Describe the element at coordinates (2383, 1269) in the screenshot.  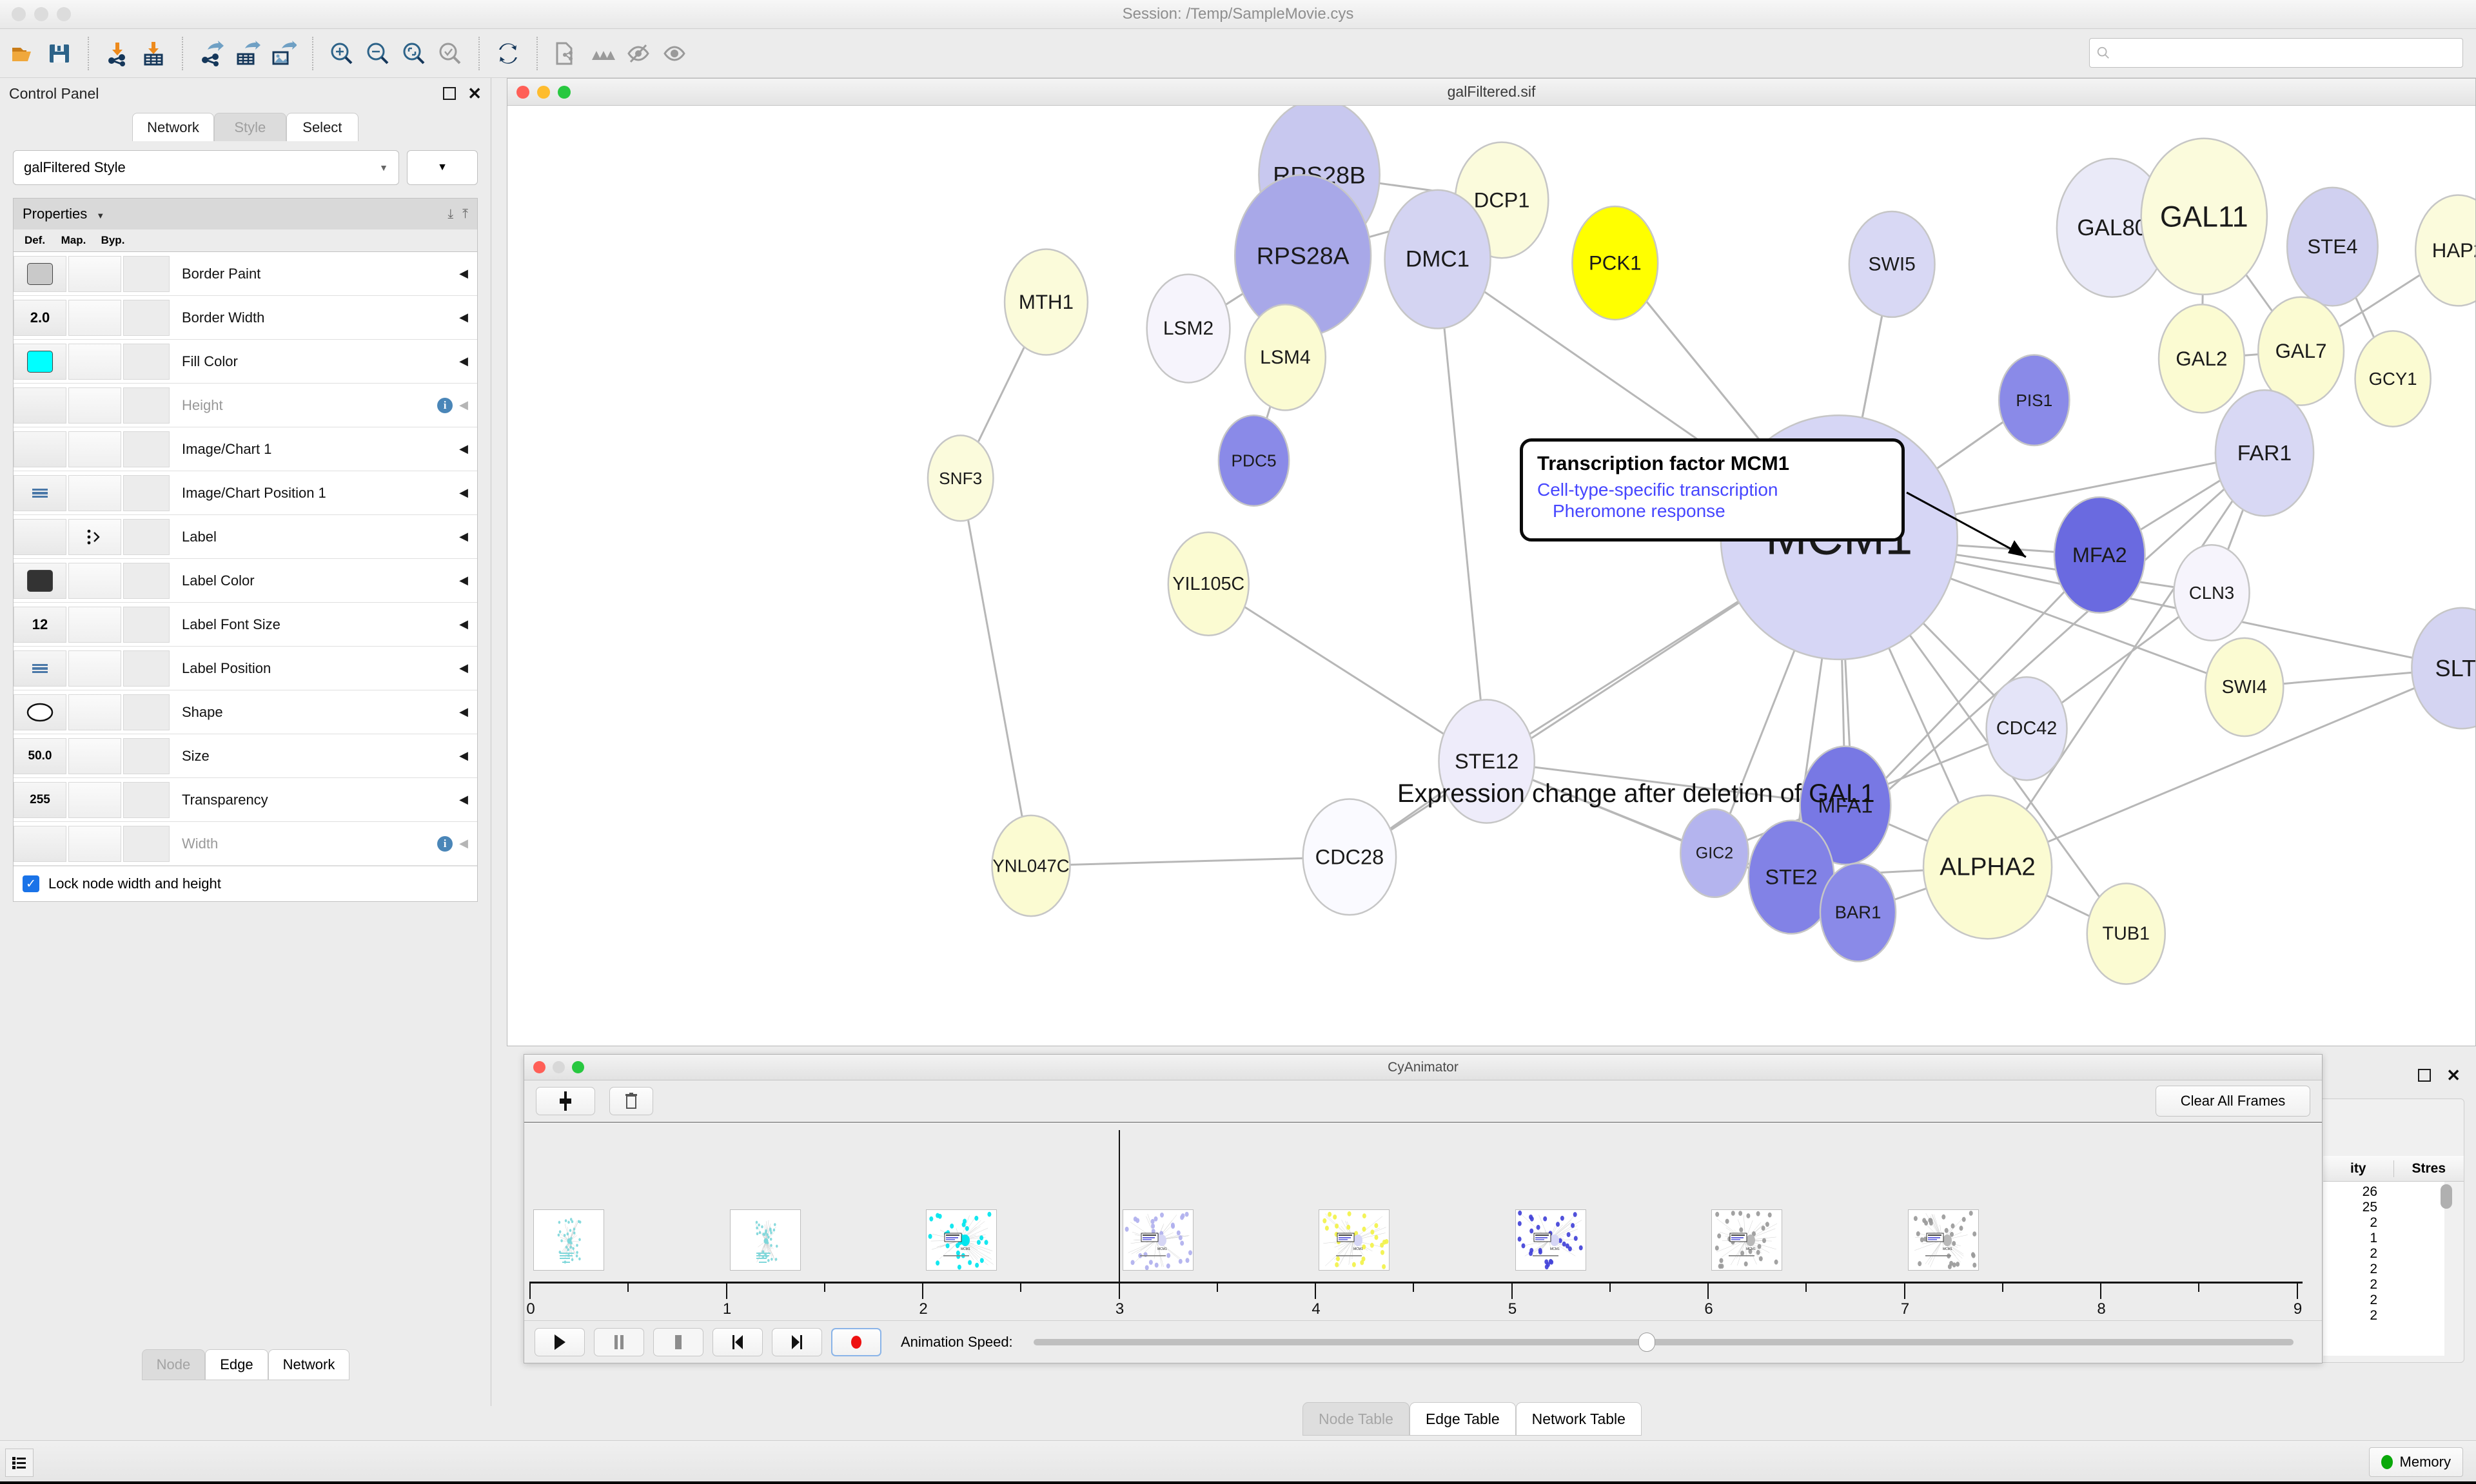
I see `table-rows: 26 25 2 1 2 2 2 2 2` at that location.